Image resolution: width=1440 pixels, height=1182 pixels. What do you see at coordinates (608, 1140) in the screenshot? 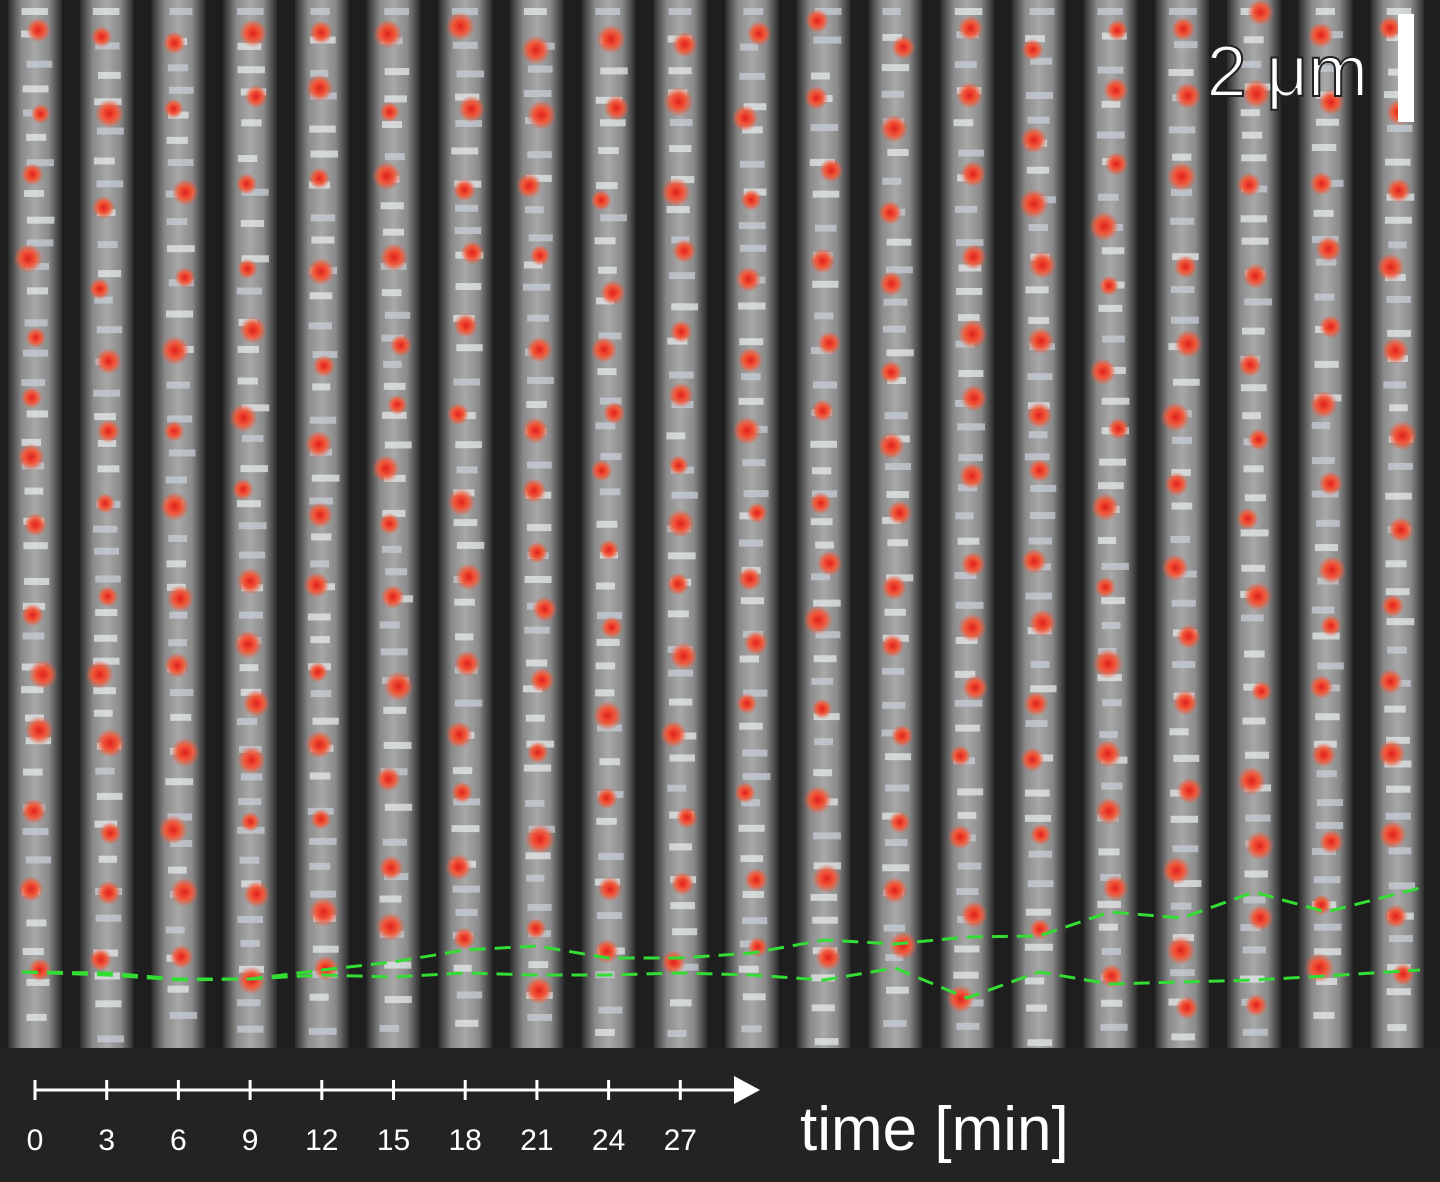
I see `tick-label: 24` at bounding box center [608, 1140].